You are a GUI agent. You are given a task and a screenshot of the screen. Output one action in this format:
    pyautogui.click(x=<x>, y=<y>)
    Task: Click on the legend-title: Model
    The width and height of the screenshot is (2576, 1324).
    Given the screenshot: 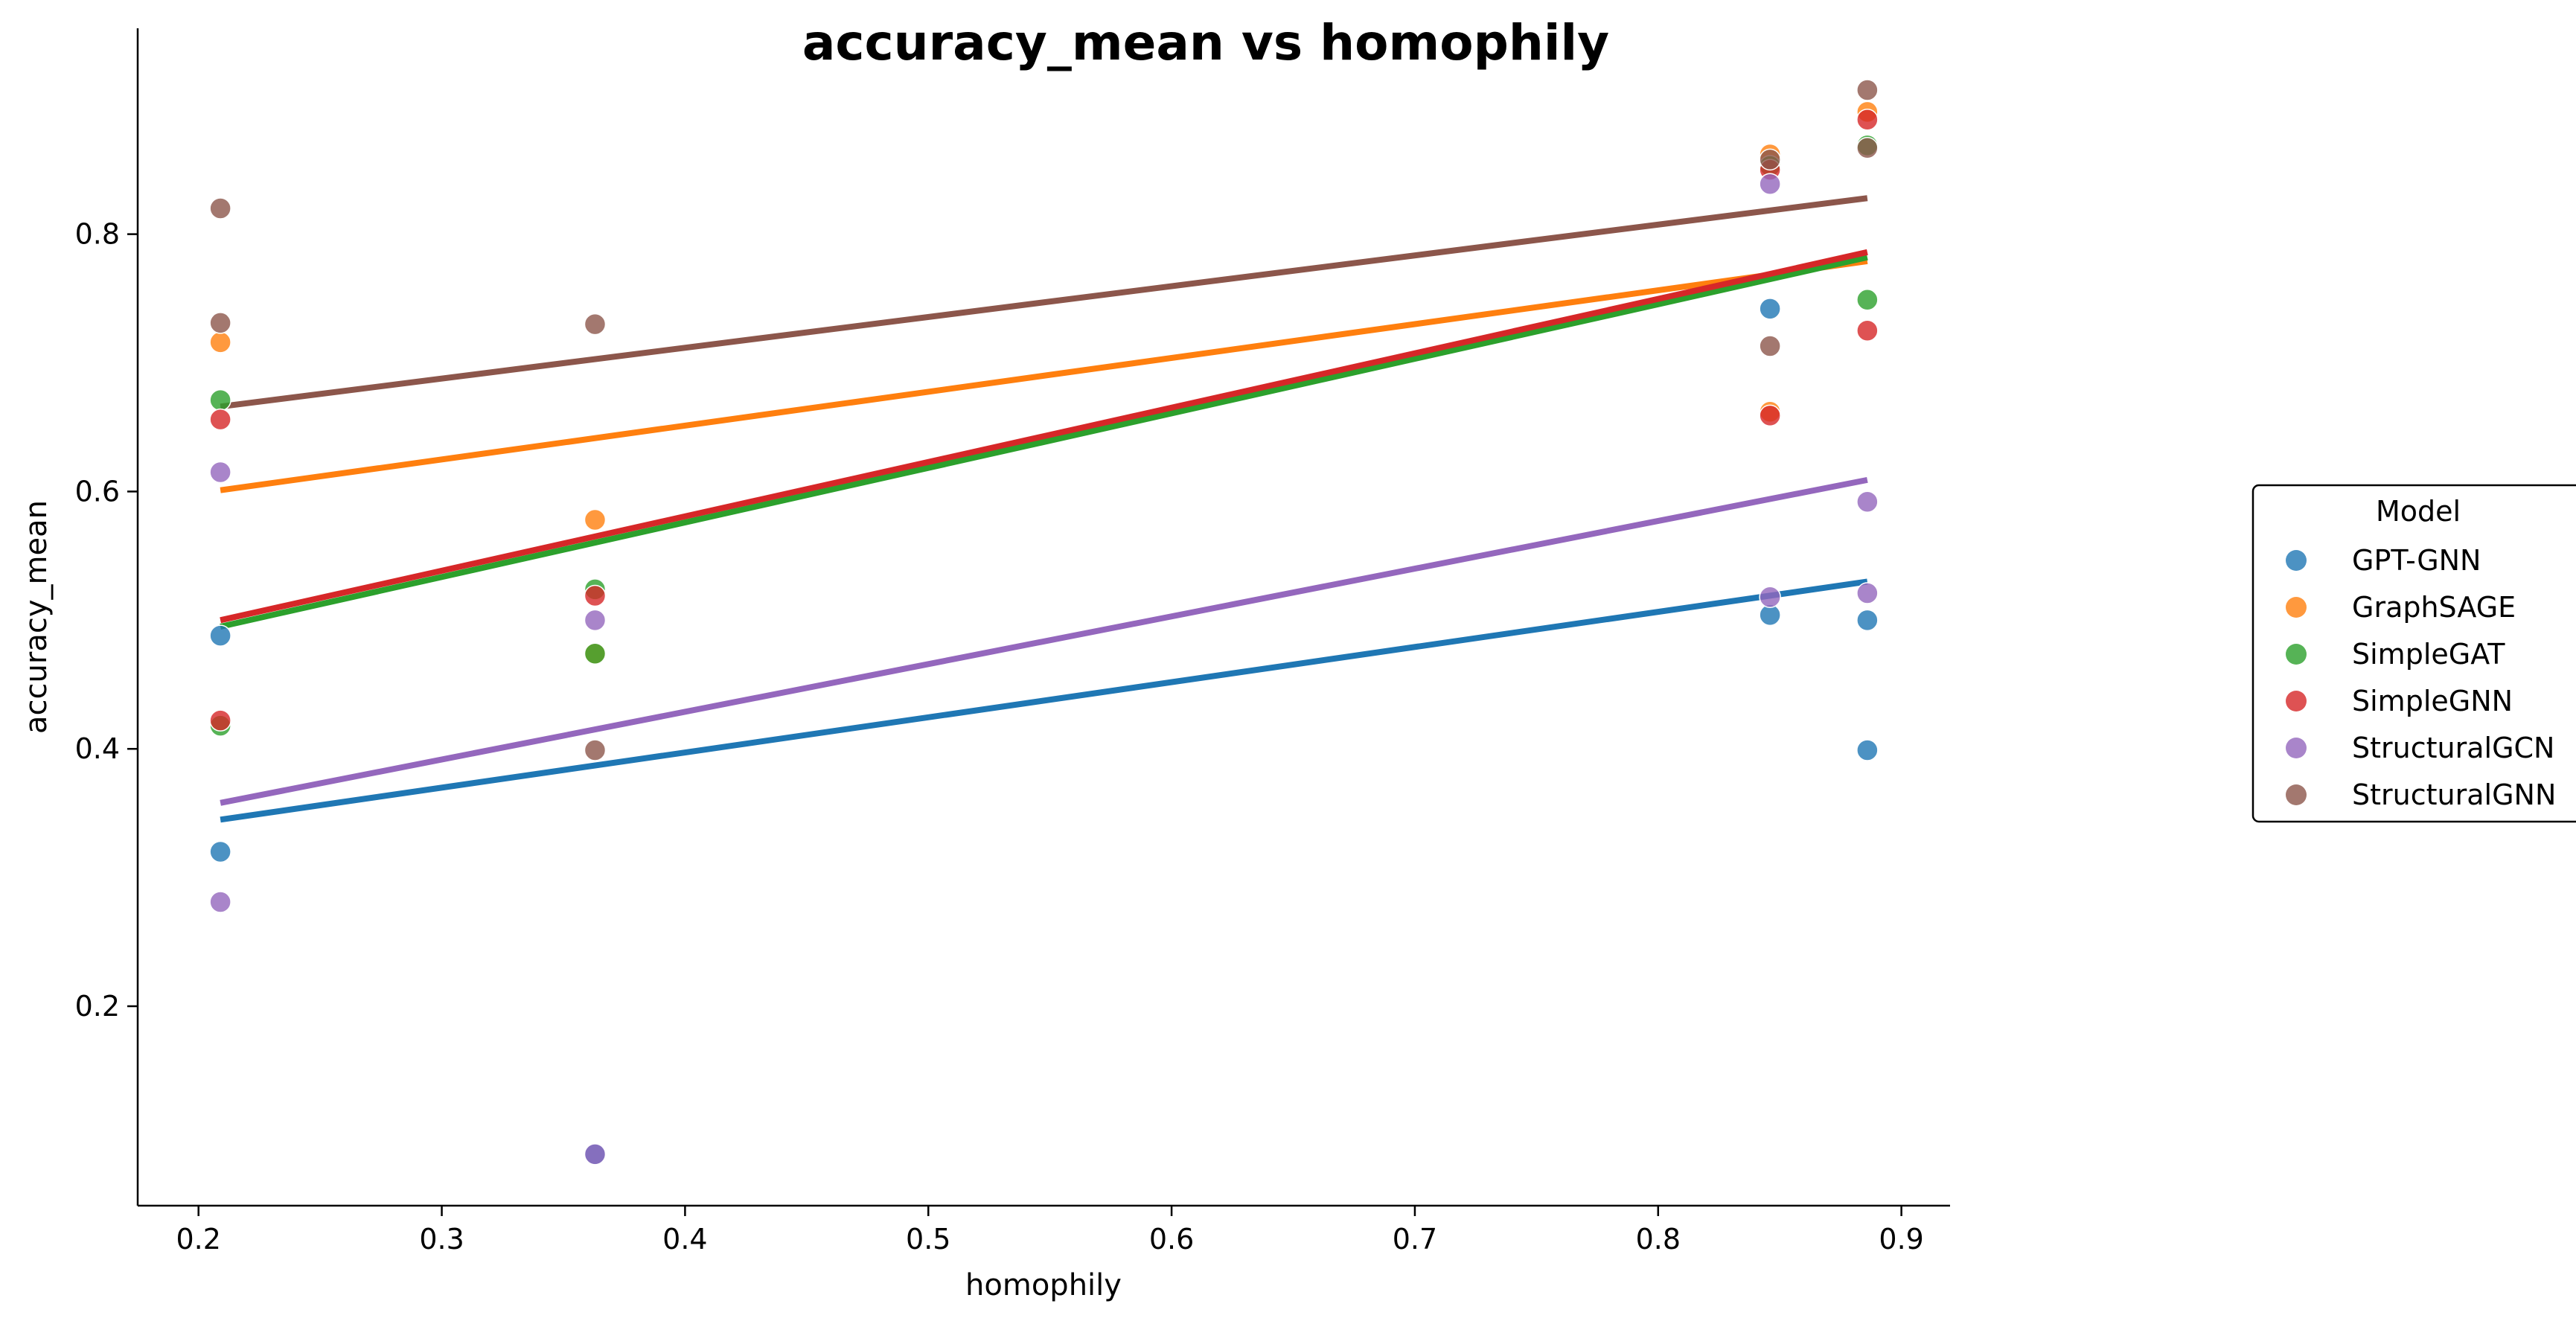 What is the action you would take?
    pyautogui.click(x=2419, y=511)
    